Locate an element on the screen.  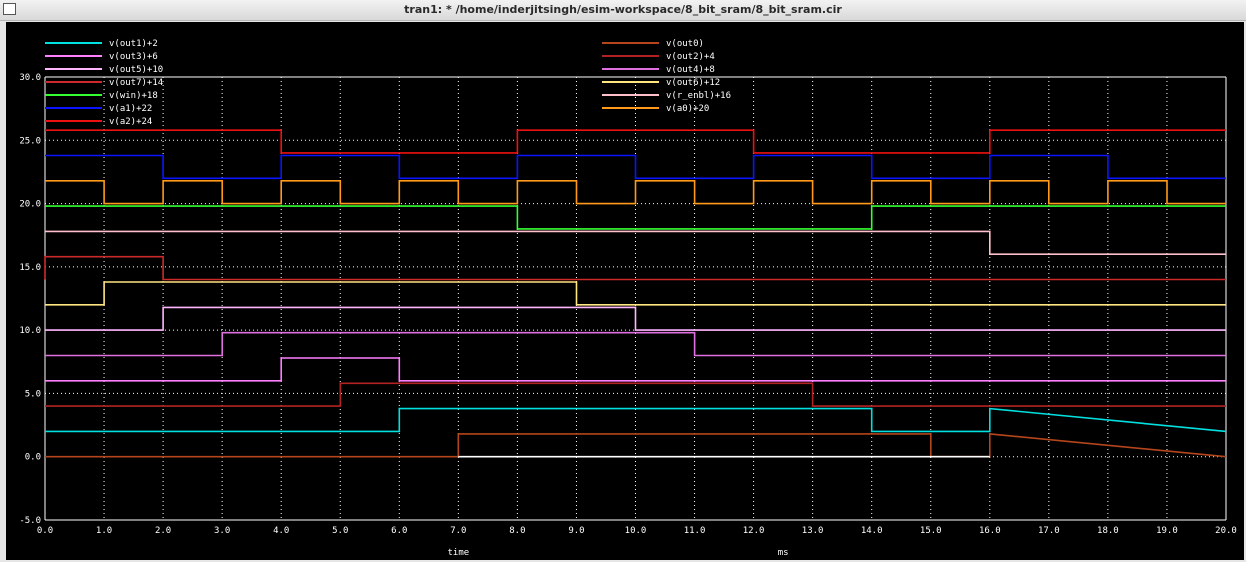
legend-label: v(out4)+8 is located at coordinates (690, 70).